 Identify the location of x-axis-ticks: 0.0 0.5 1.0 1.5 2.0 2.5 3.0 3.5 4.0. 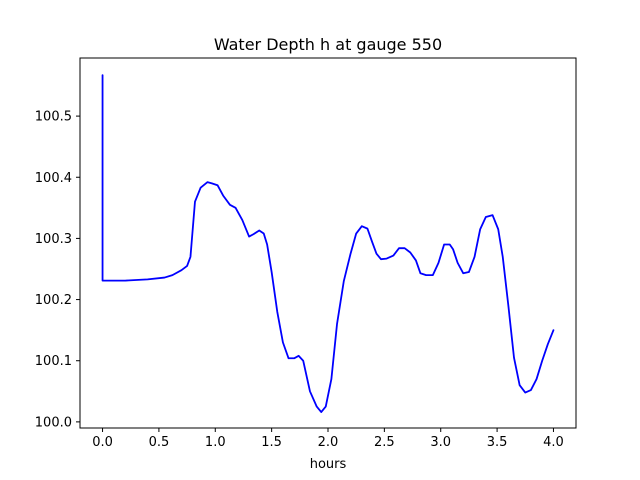
(328, 439).